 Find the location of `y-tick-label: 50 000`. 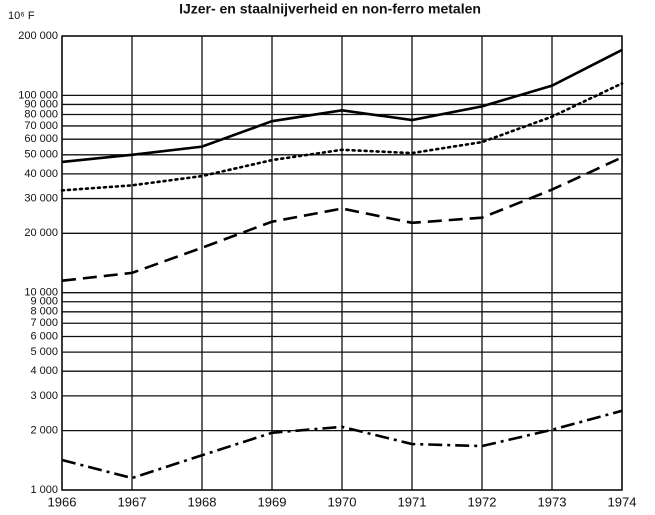

y-tick-label: 50 000 is located at coordinates (41, 155).